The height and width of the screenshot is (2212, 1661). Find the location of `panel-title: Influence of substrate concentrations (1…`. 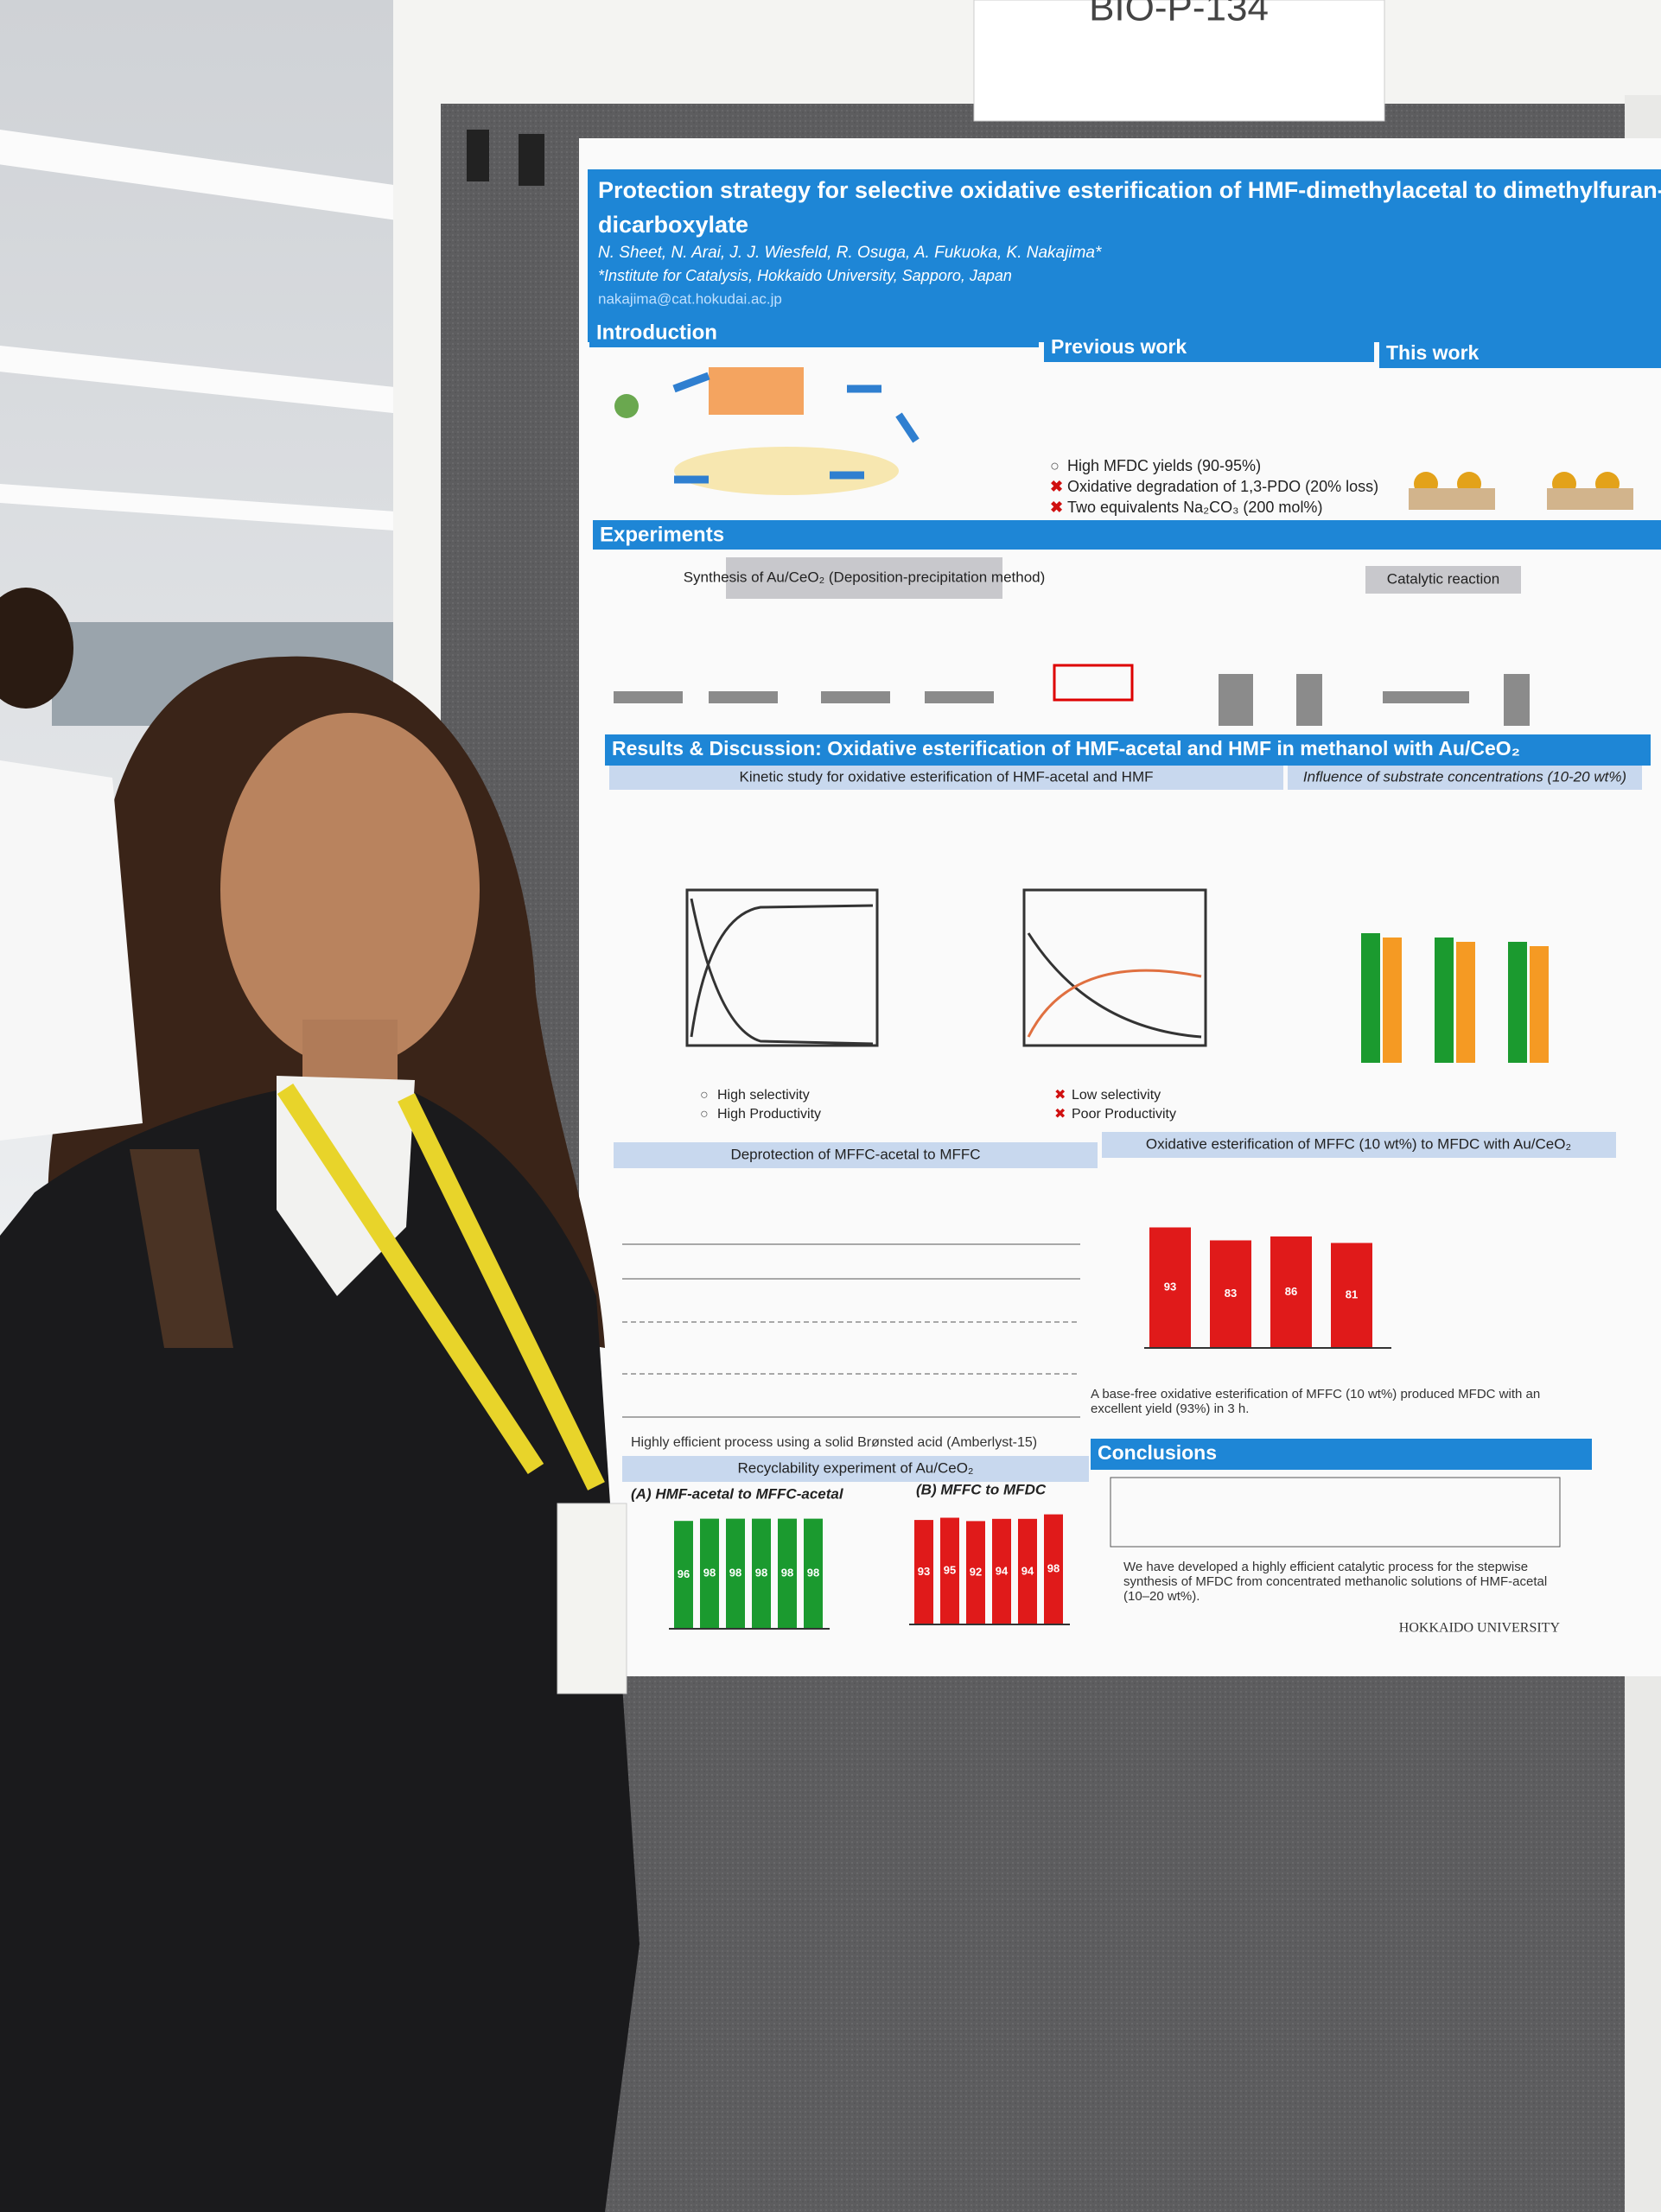

panel-title: Influence of substrate concentrations (1… is located at coordinates (1464, 776).